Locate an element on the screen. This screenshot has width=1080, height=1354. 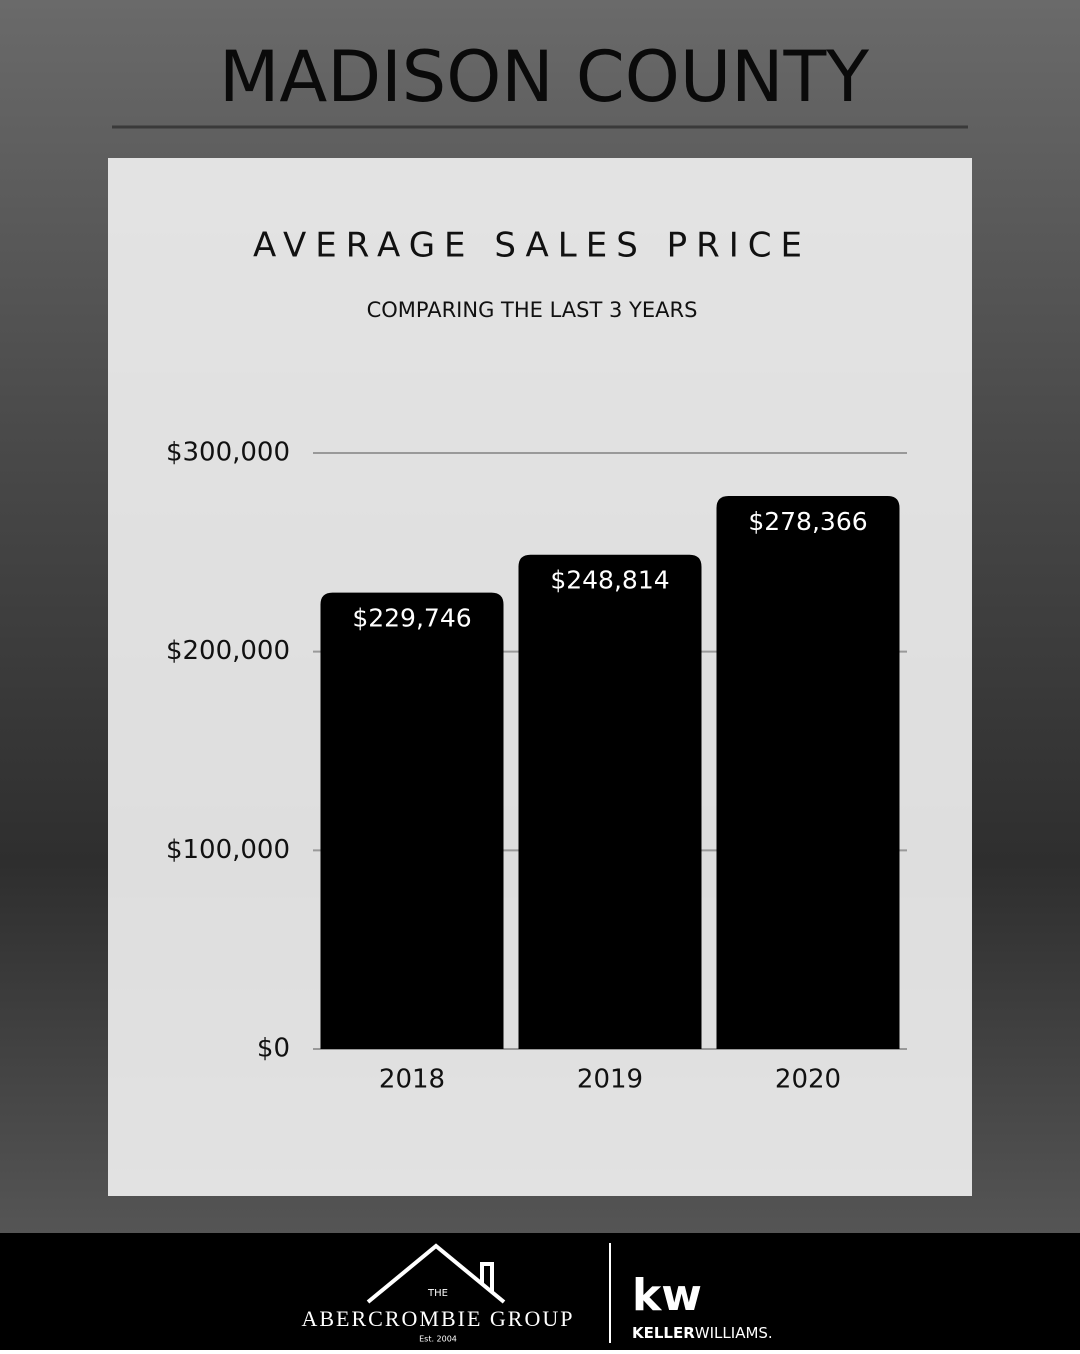
house-logo is located at coordinates (436, 1273).